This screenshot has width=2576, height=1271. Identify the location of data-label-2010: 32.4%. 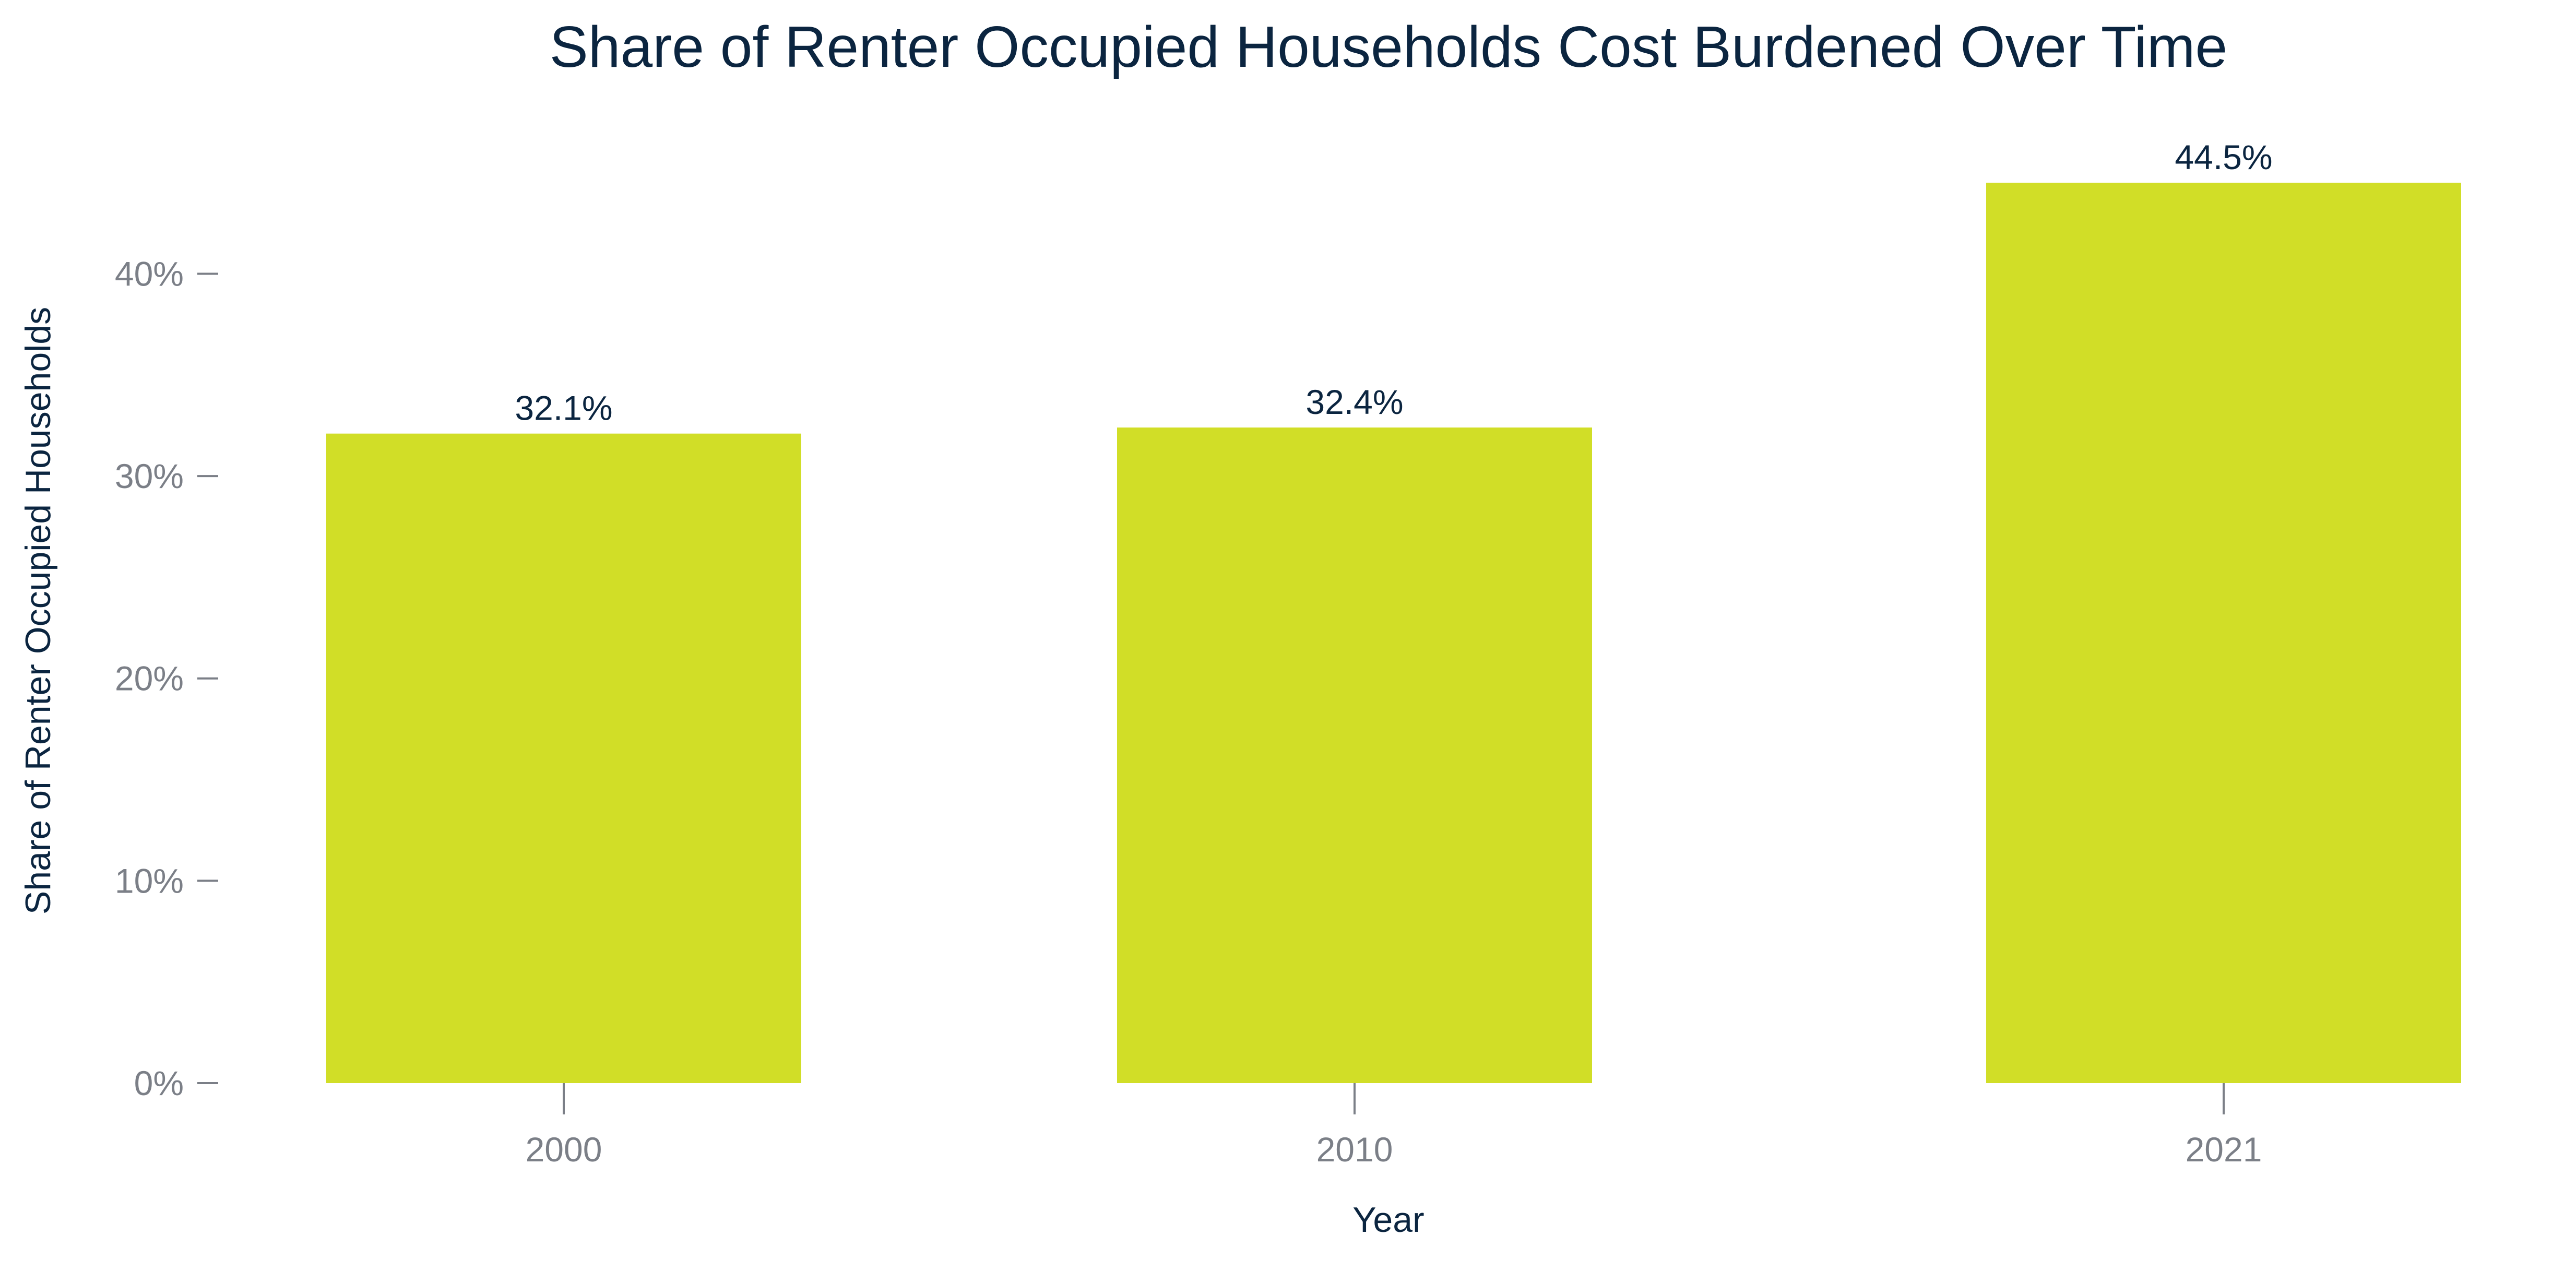
(1354, 402).